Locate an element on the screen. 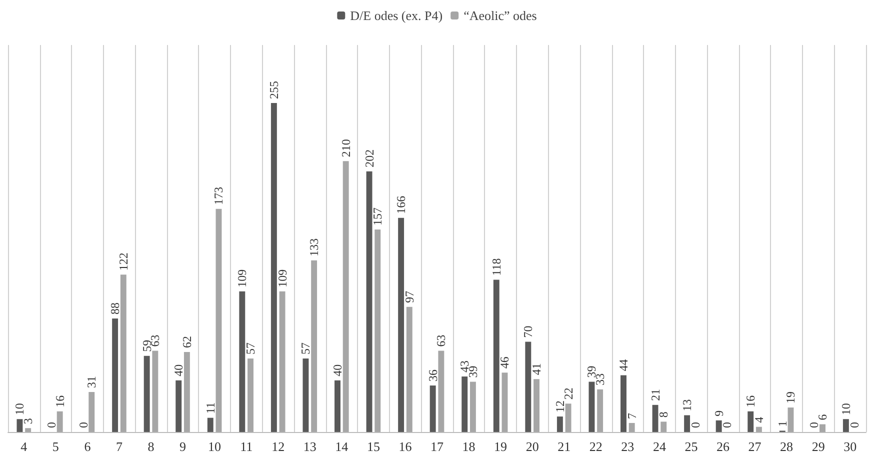 This screenshot has width=874, height=460. data-label: 118 is located at coordinates (496, 267).